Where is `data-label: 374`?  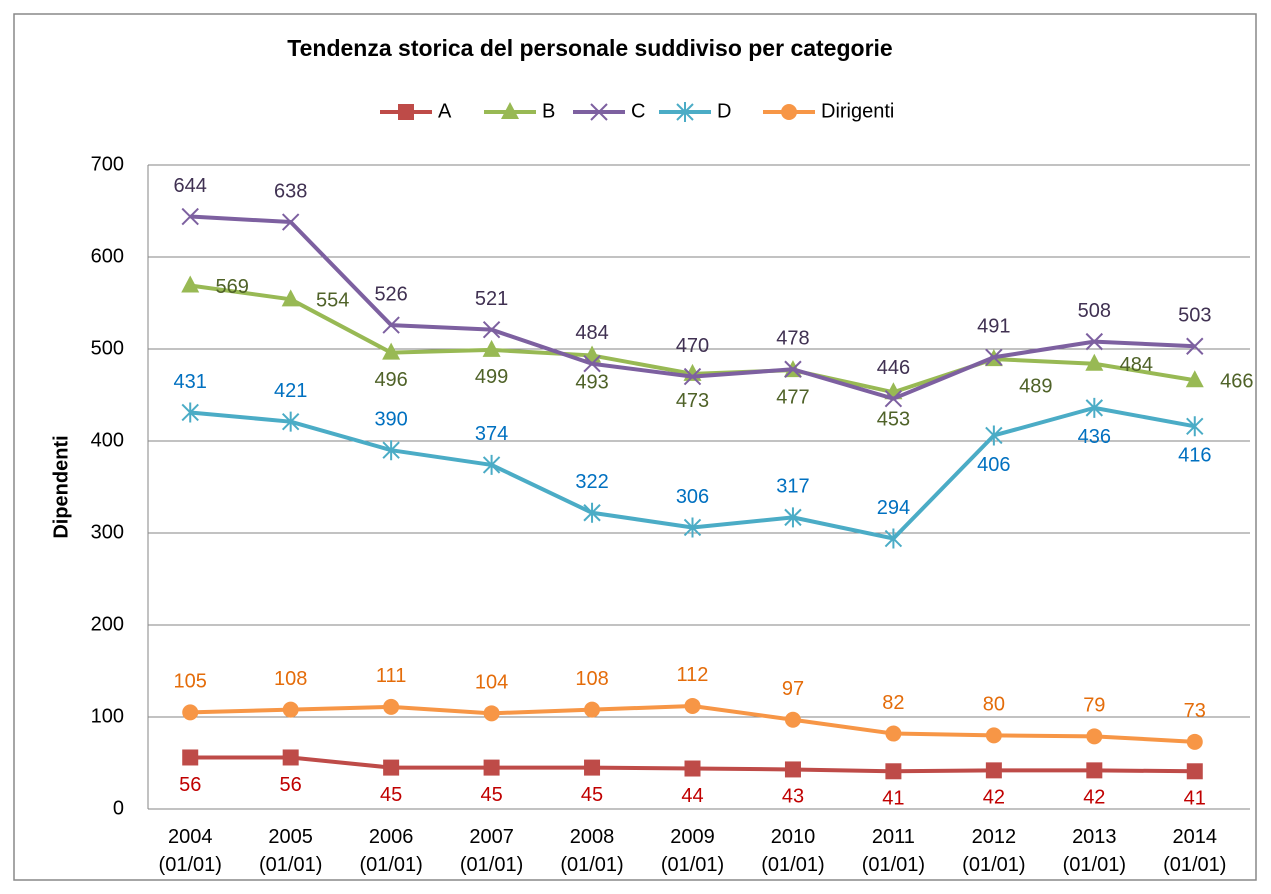
data-label: 374 is located at coordinates (491, 434).